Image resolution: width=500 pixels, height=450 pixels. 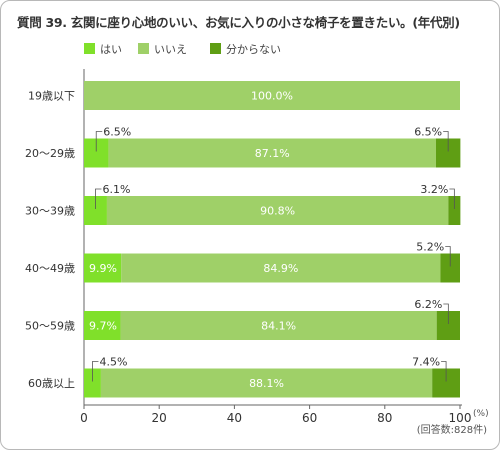 What do you see at coordinates (481, 414) in the screenshot?
I see `x-unit-label: (%)` at bounding box center [481, 414].